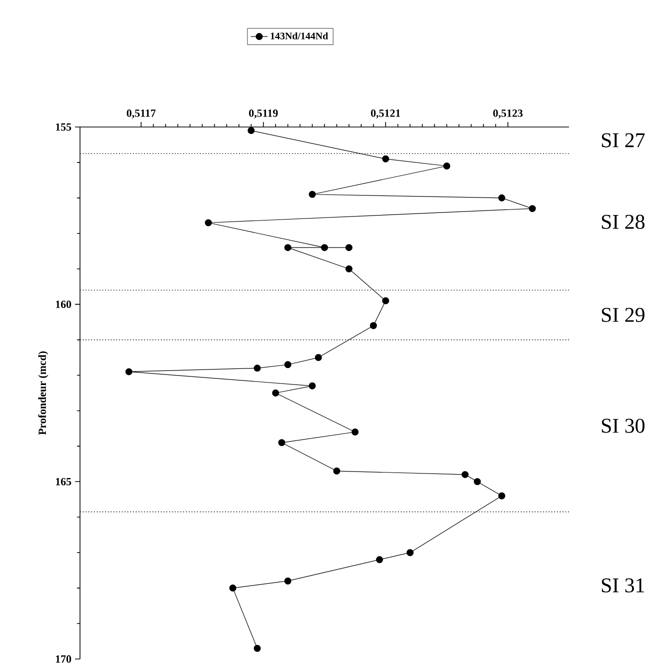  What do you see at coordinates (64, 659) in the screenshot?
I see `y-tick-label: 170` at bounding box center [64, 659].